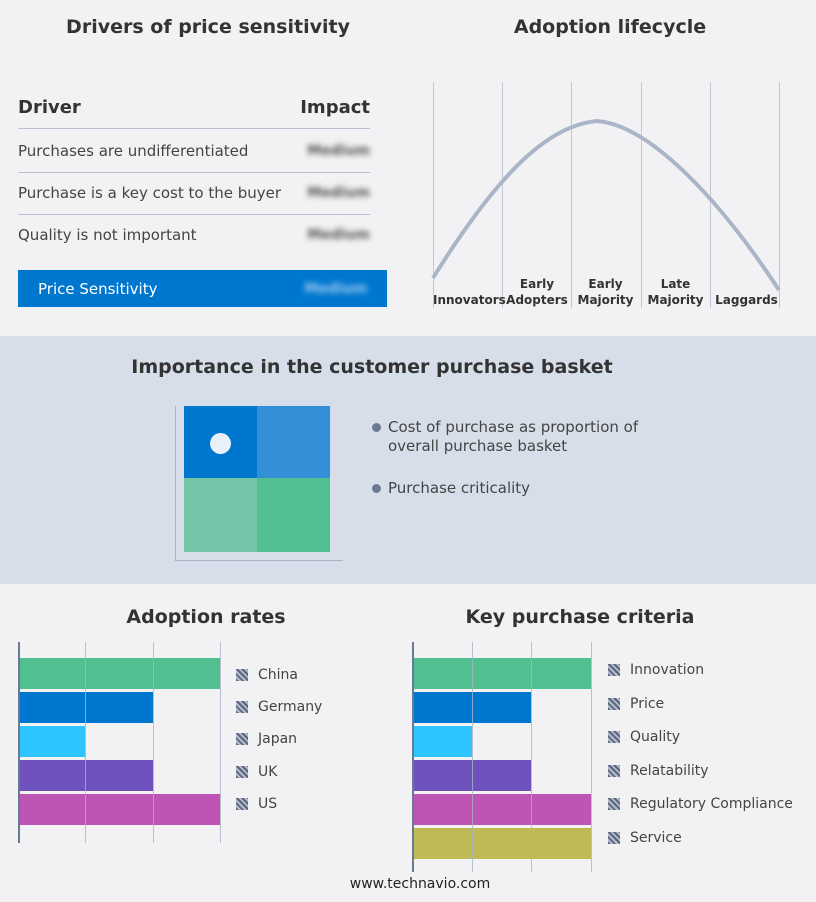 This screenshot has width=816, height=902. Describe the element at coordinates (208, 27) in the screenshot. I see `drivers-title: Drivers of price sensitivity` at that location.